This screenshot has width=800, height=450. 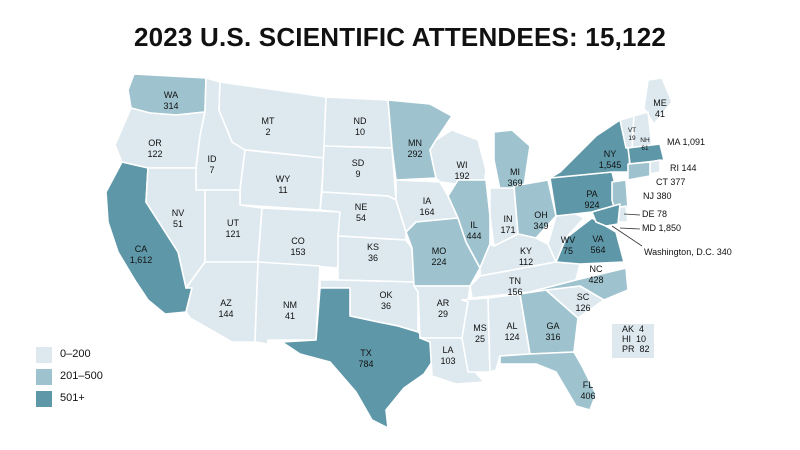 What do you see at coordinates (462, 165) in the screenshot?
I see `state-code-wi: WI` at bounding box center [462, 165].